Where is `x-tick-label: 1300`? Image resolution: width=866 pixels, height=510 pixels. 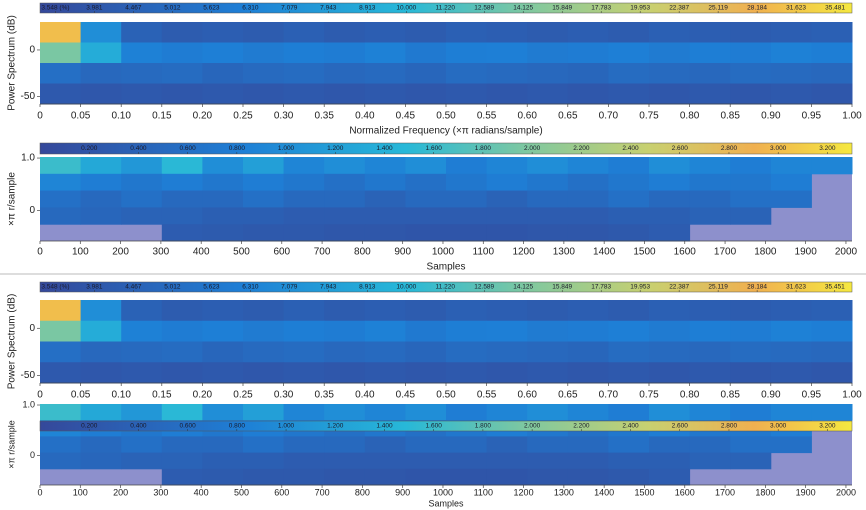 x-tick-label: 1300 is located at coordinates (564, 252).